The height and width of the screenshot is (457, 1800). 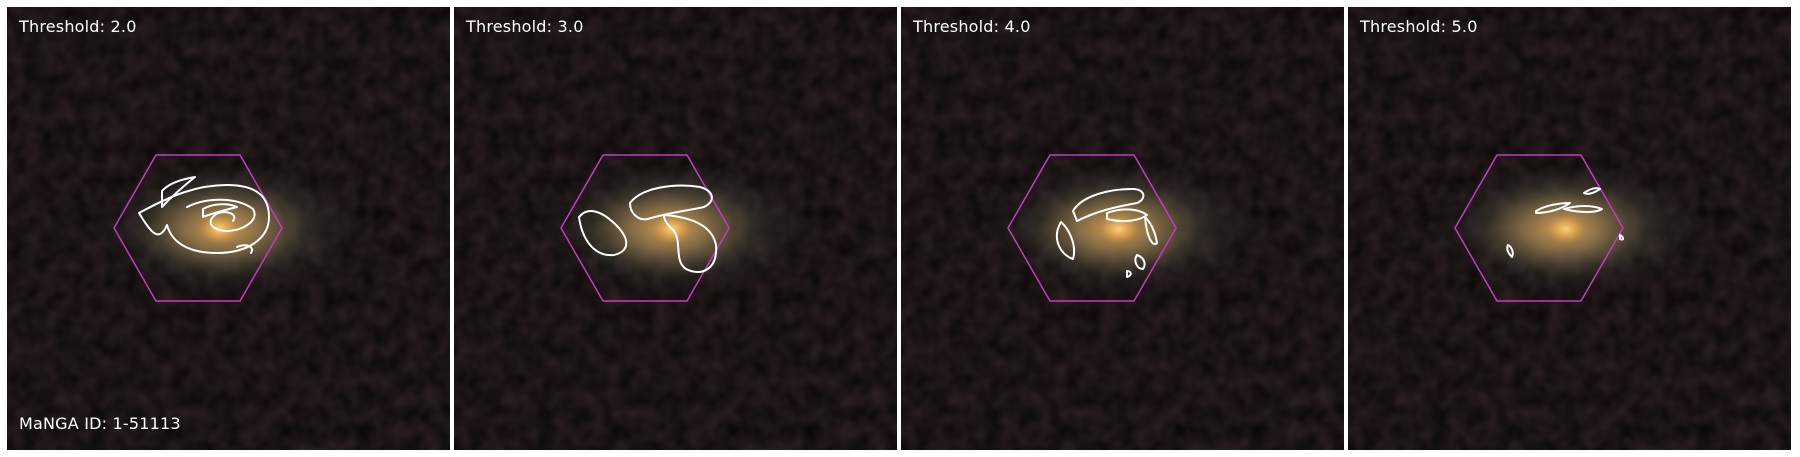 I want to click on threshold-label: Threshold: 2.0, so click(x=78, y=26).